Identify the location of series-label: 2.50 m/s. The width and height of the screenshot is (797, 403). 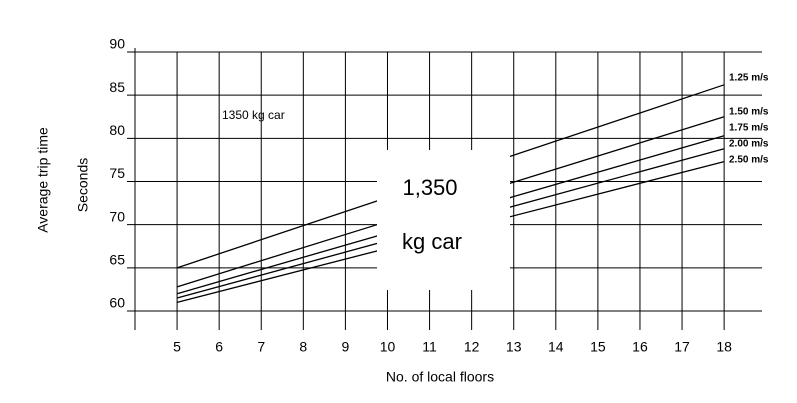
(749, 160).